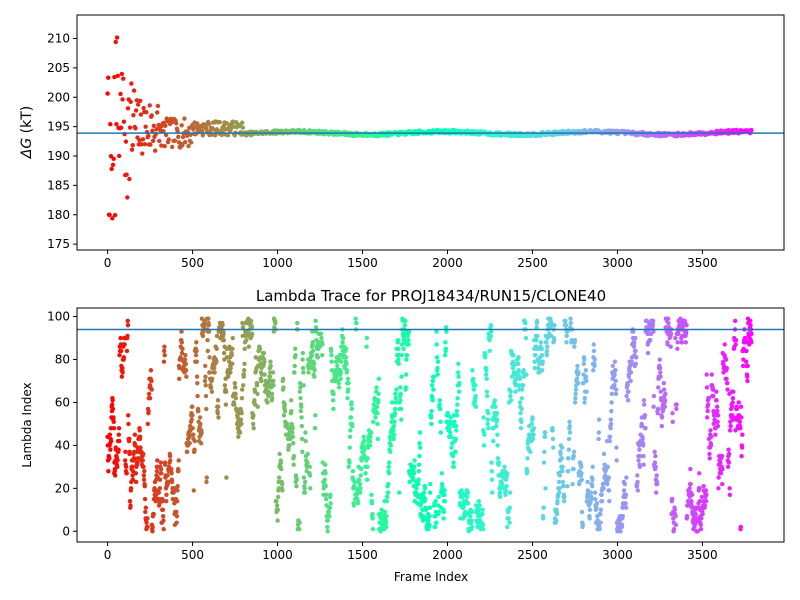 This screenshot has height=600, width=800. I want to click on top-y-tick-label: 195, so click(58, 127).